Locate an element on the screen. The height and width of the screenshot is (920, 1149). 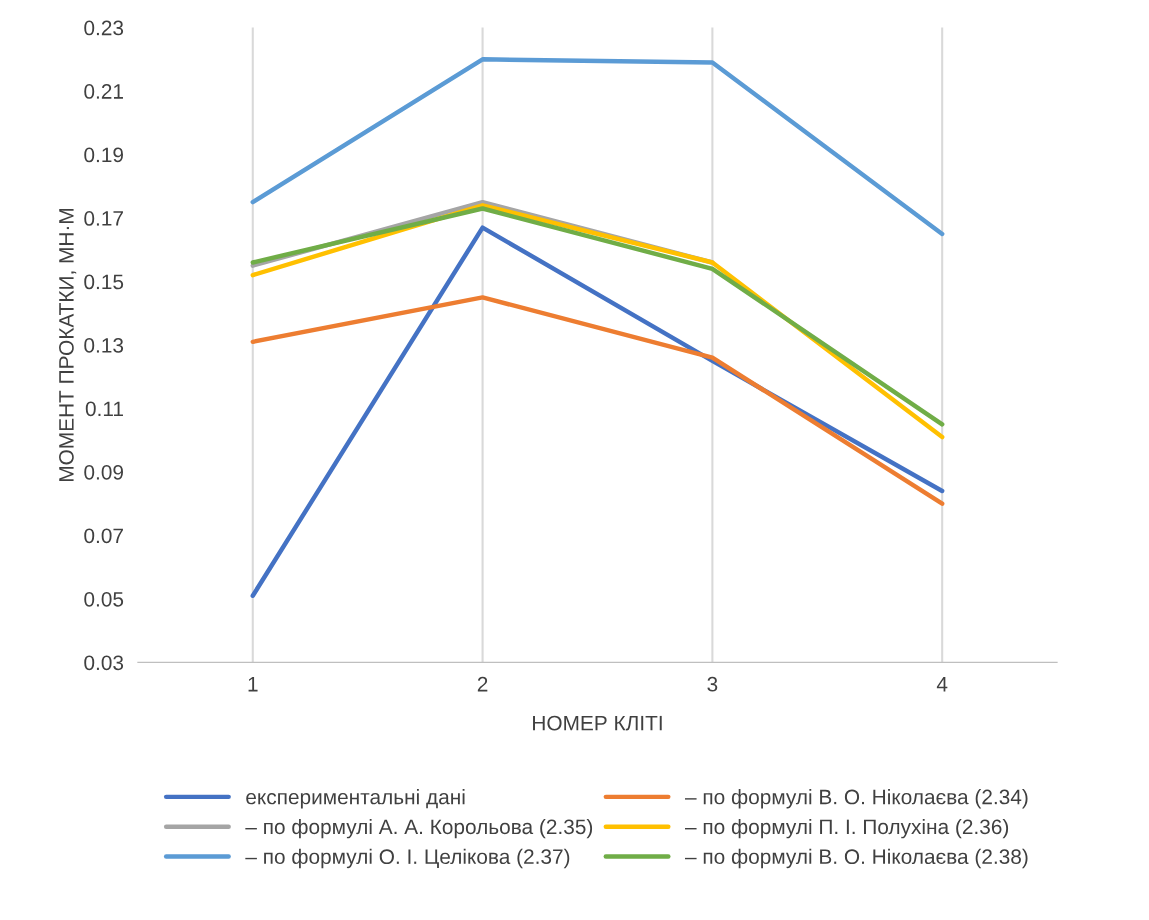
y-tick-label: 0.13 is located at coordinates (104, 345).